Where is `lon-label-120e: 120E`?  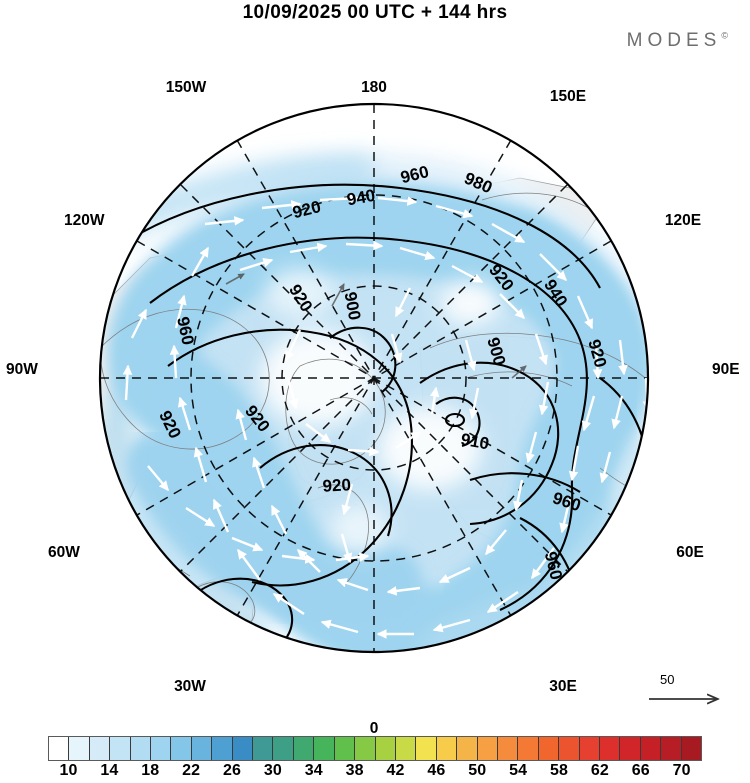
lon-label-120e: 120E is located at coordinates (683, 220).